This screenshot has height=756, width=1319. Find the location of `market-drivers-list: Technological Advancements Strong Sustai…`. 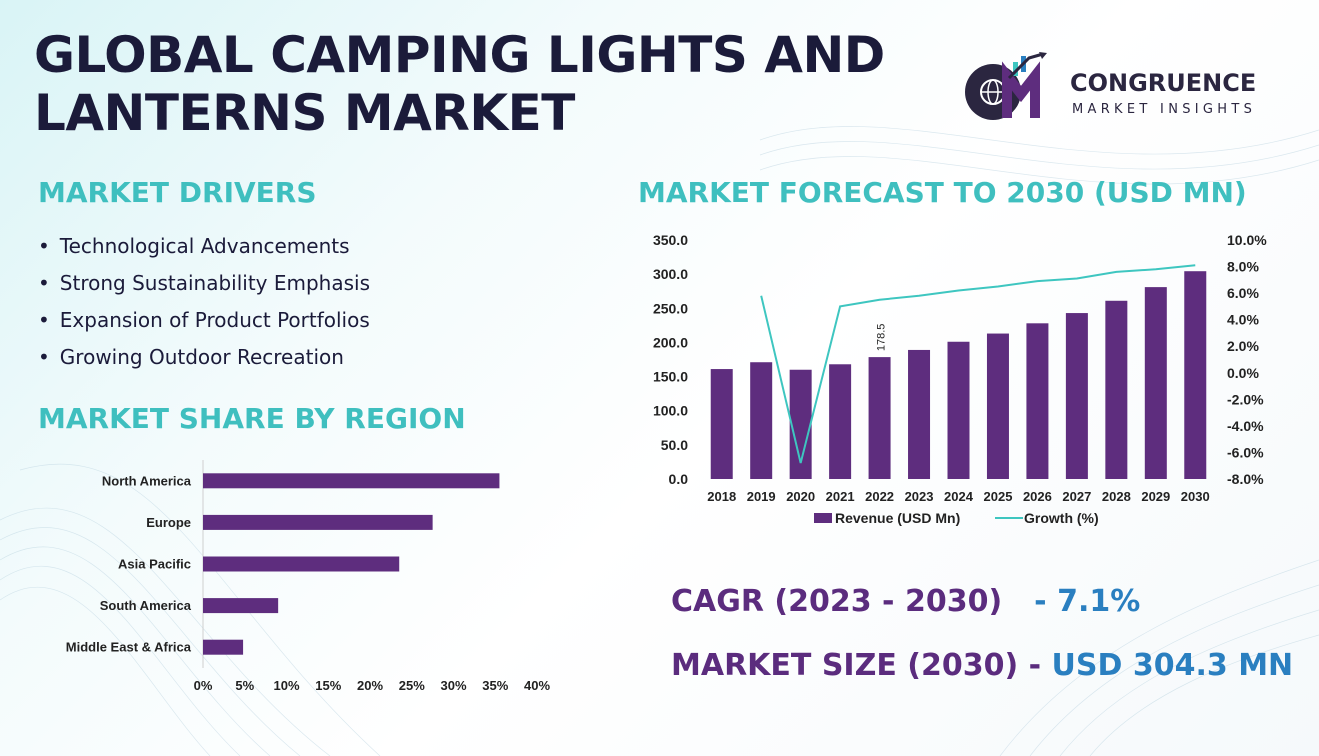

market-drivers-list: Technological Advancements Strong Sustai… is located at coordinates (204, 305).